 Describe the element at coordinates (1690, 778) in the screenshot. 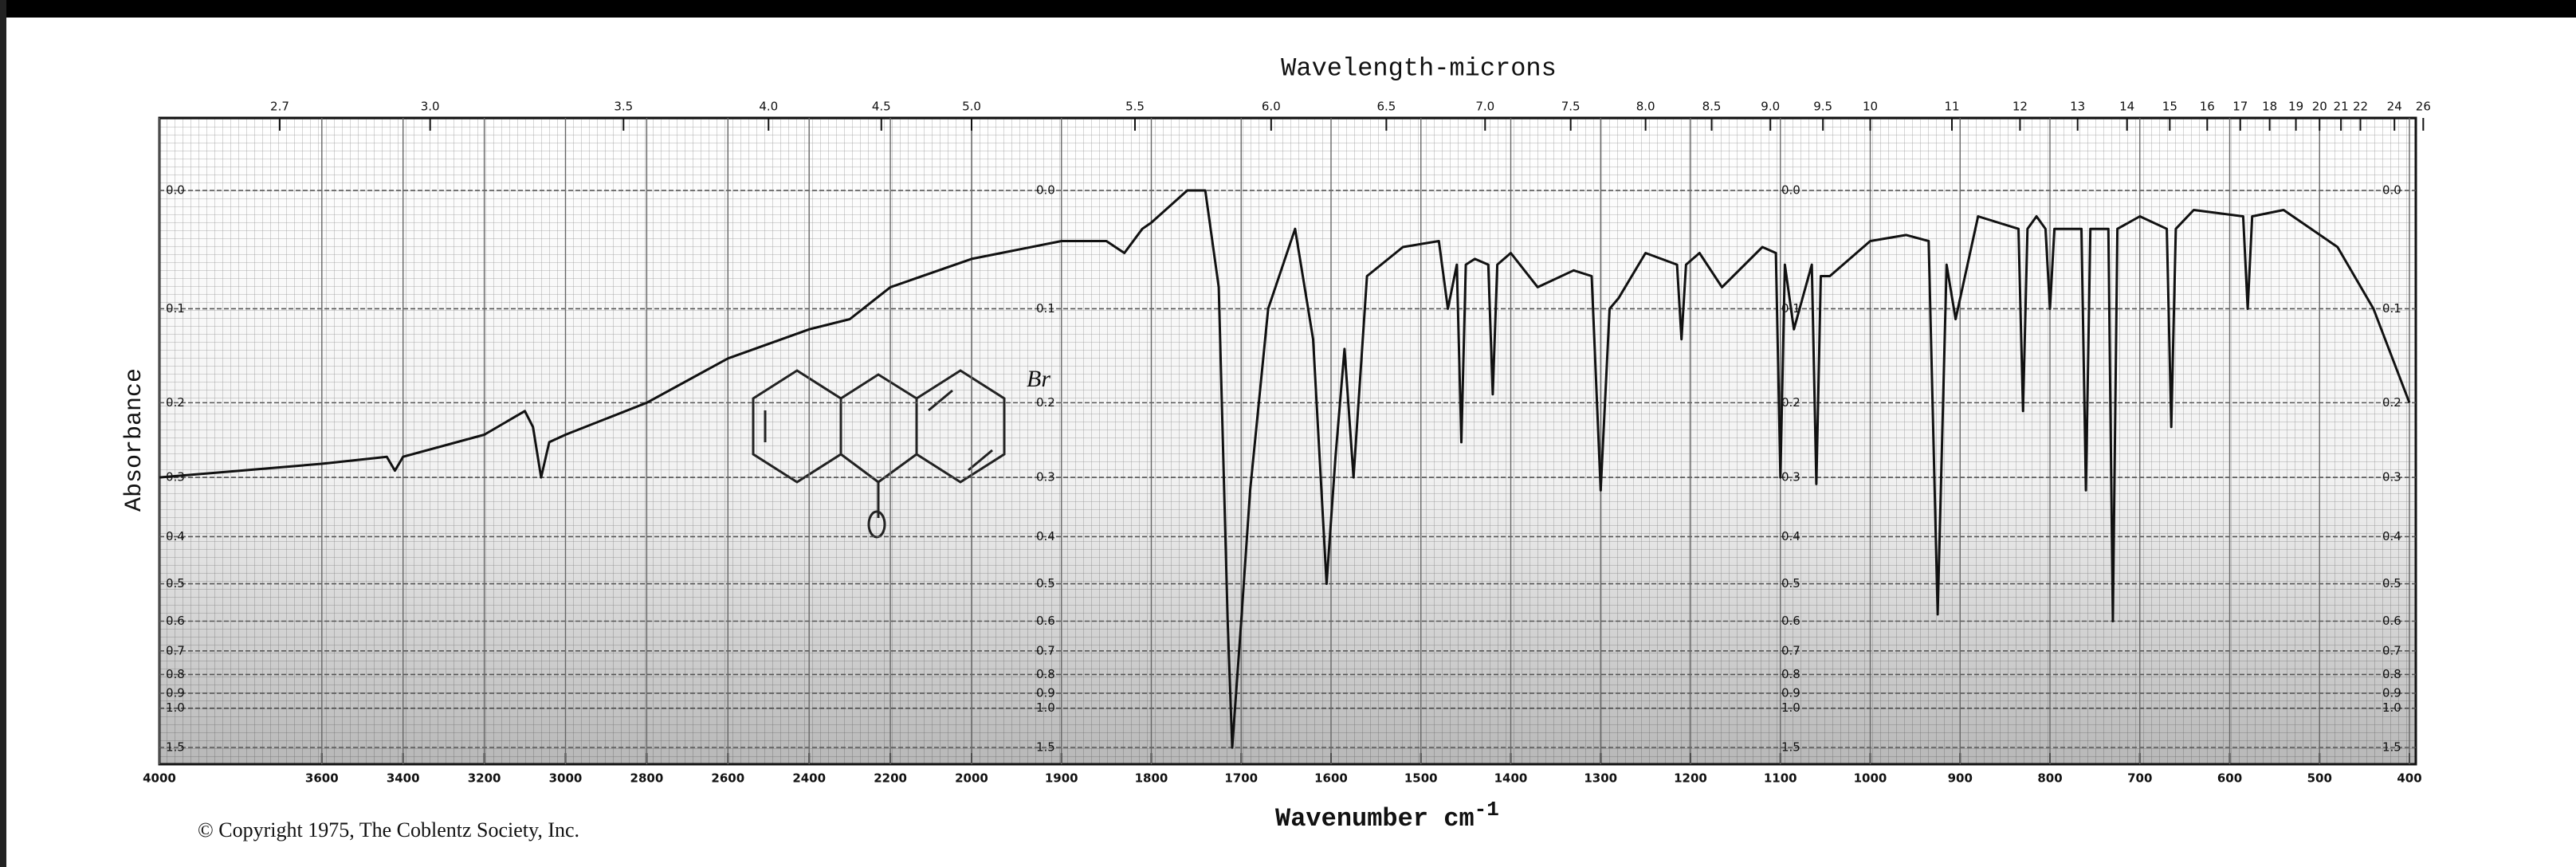

I see `x-tick-label: 1200` at that location.